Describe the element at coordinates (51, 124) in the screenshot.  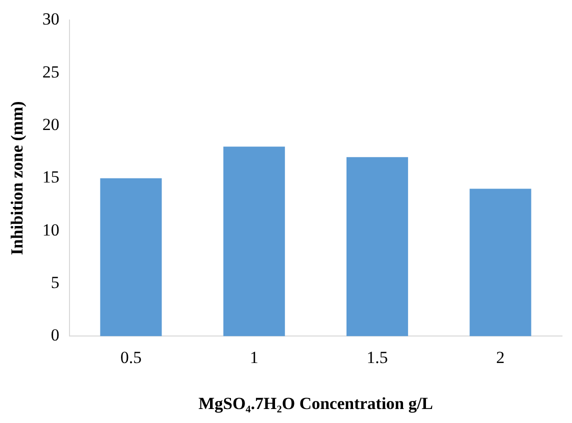
I see `y-tick-label: 20` at that location.